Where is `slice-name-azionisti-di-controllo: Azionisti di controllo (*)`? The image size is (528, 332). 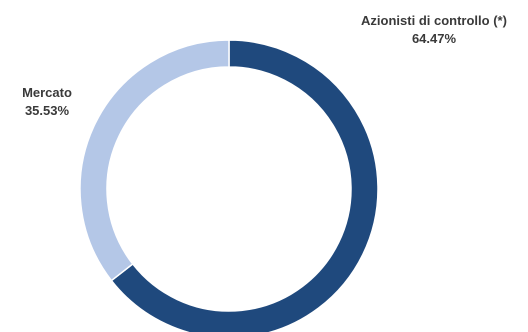
slice-name-azionisti-di-controllo: Azionisti di controllo (*) is located at coordinates (434, 20).